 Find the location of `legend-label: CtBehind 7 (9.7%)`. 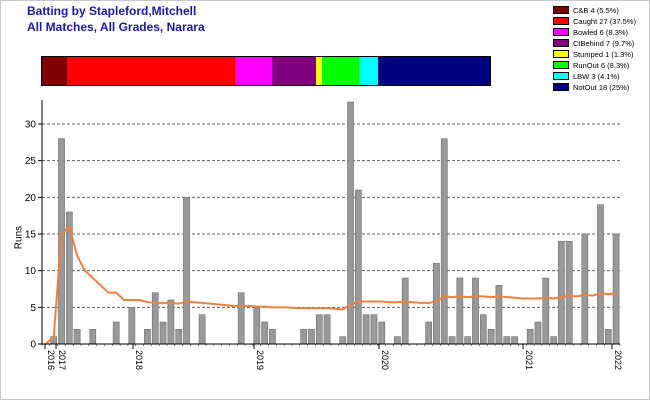

legend-label: CtBehind 7 (9.7%) is located at coordinates (604, 43).